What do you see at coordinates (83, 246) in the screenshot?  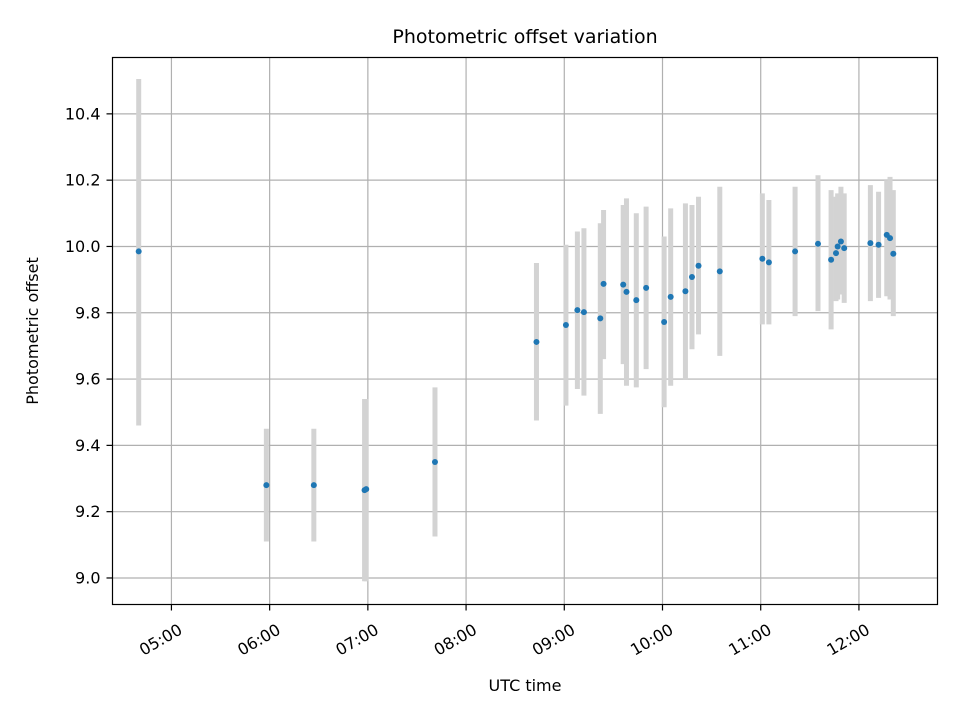 I see `y-tick-label: 10.0` at bounding box center [83, 246].